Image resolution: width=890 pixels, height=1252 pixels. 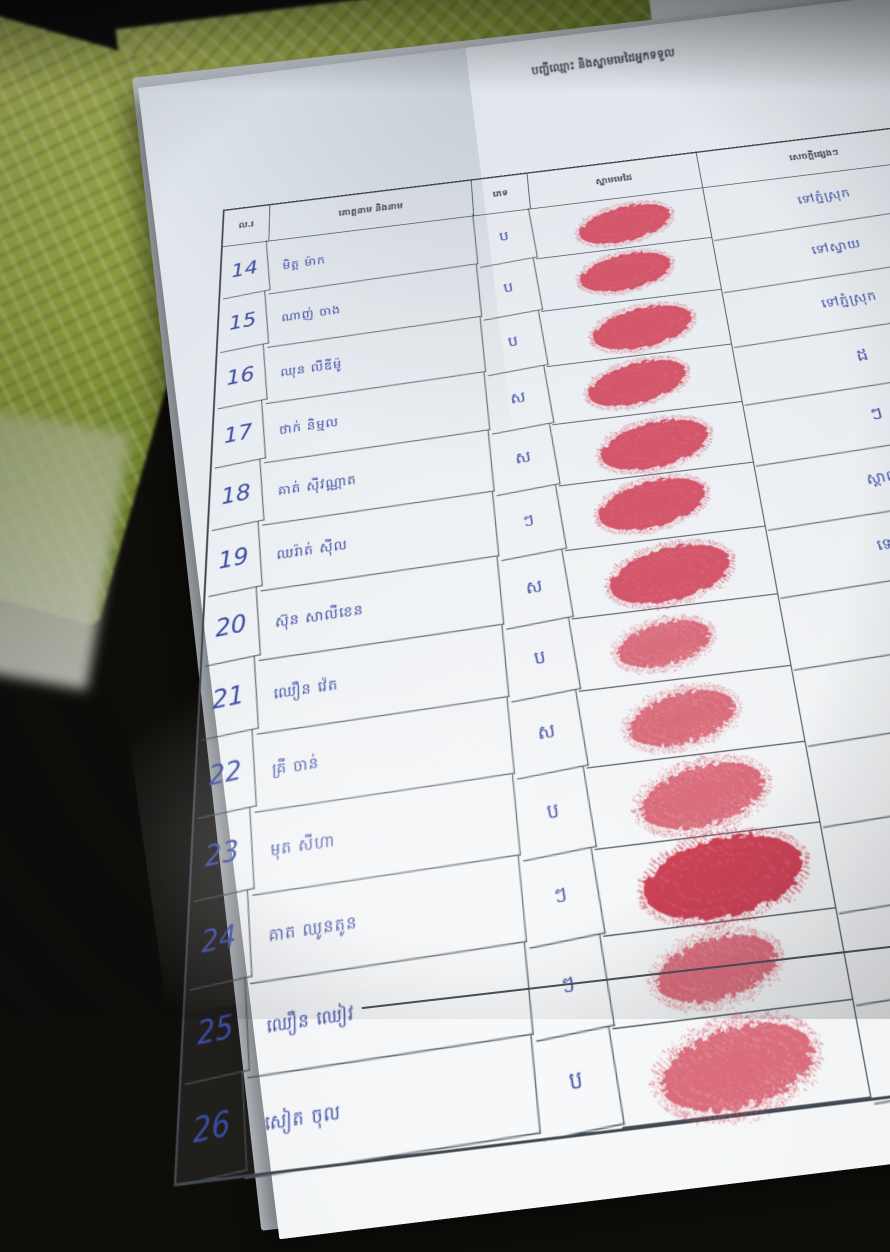 I want to click on row-number: 18, so click(x=236, y=495).